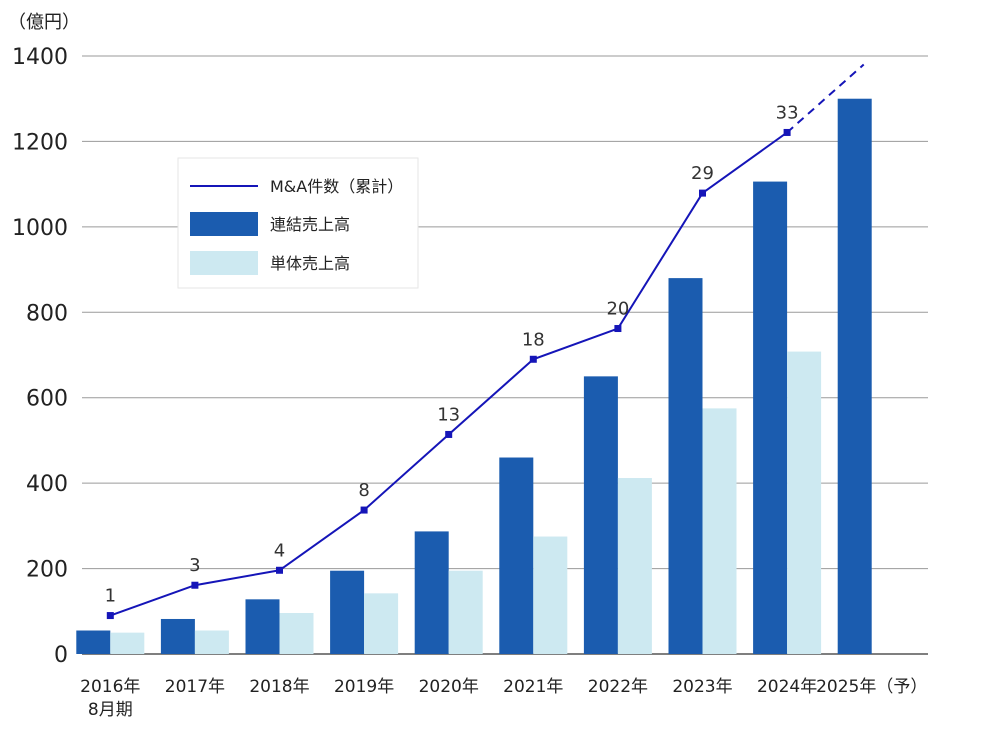  I want to click on ma-count-projection-line, so click(825, 98).